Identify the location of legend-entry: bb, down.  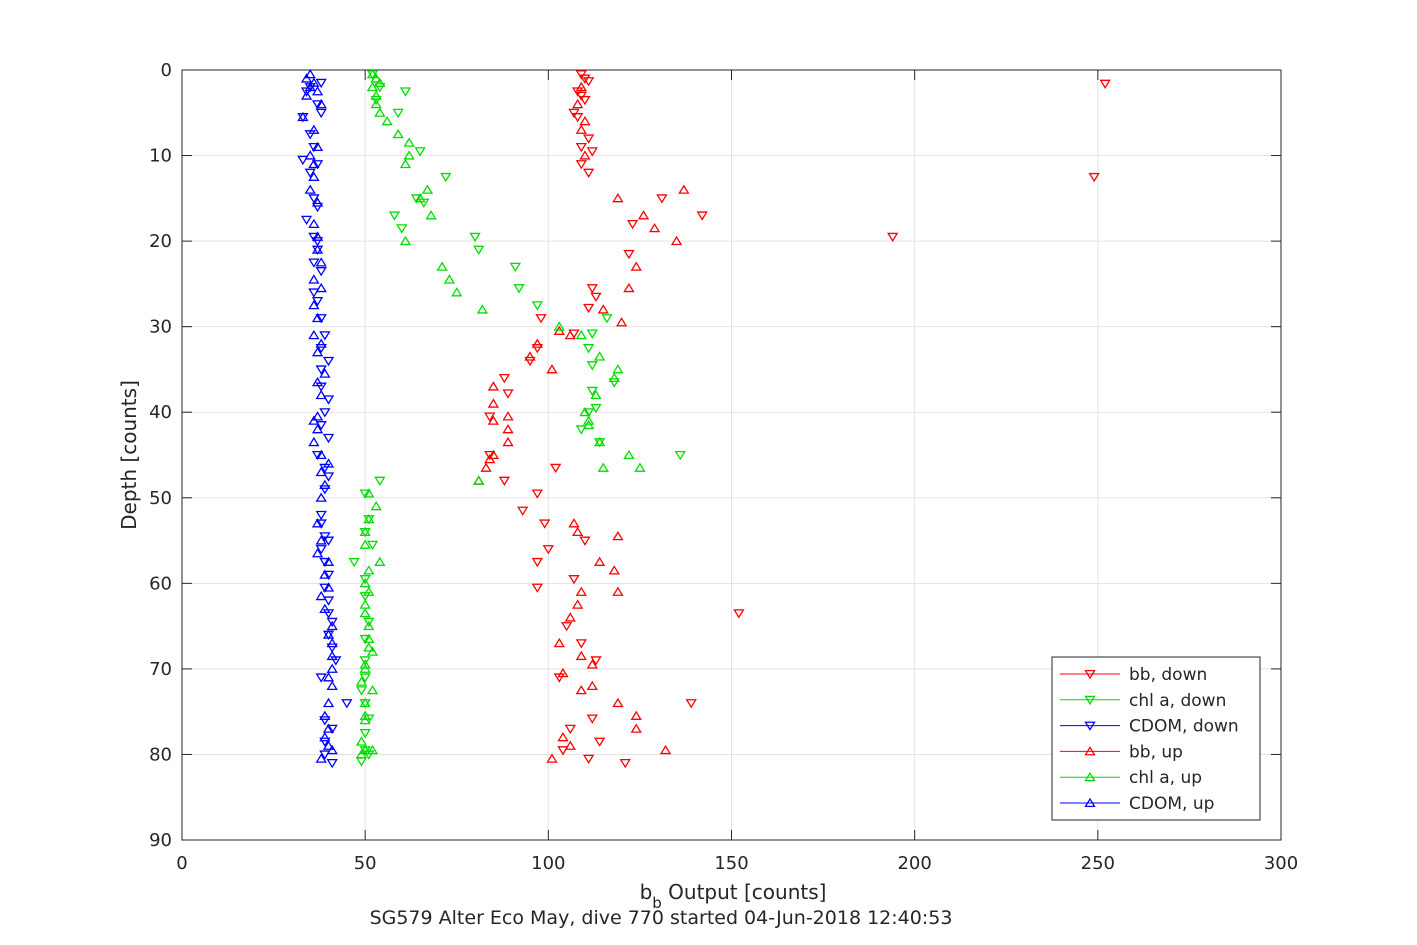
(1168, 675).